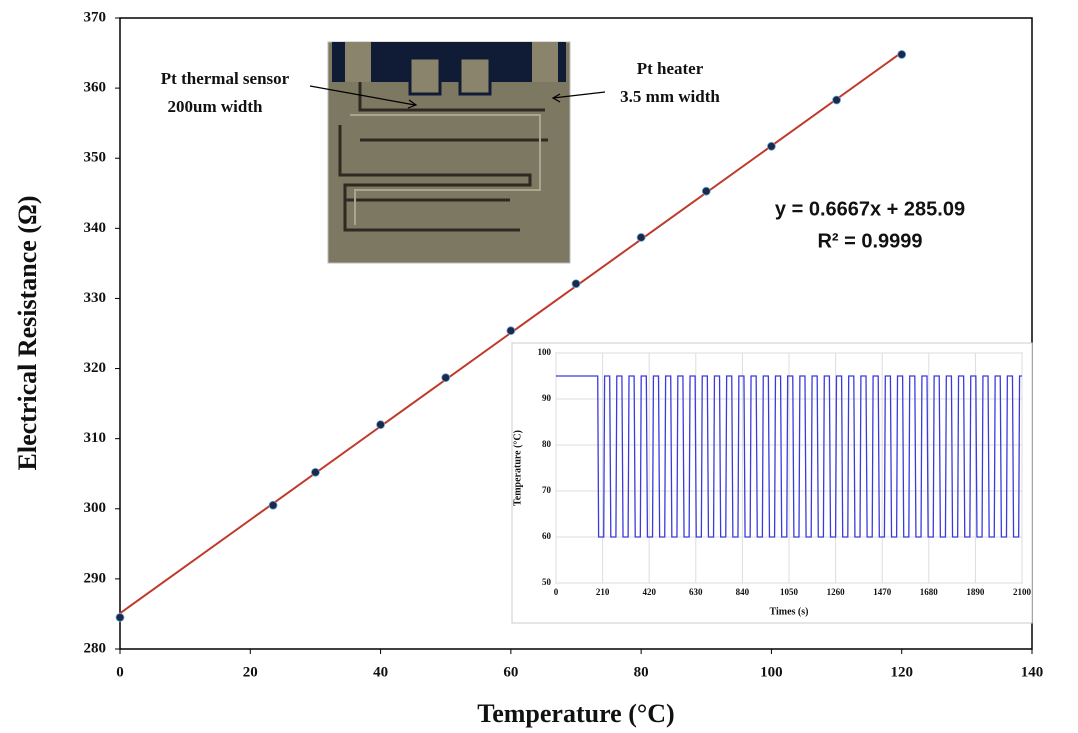  I want to click on x-tick-label: 1050, so click(789, 592).